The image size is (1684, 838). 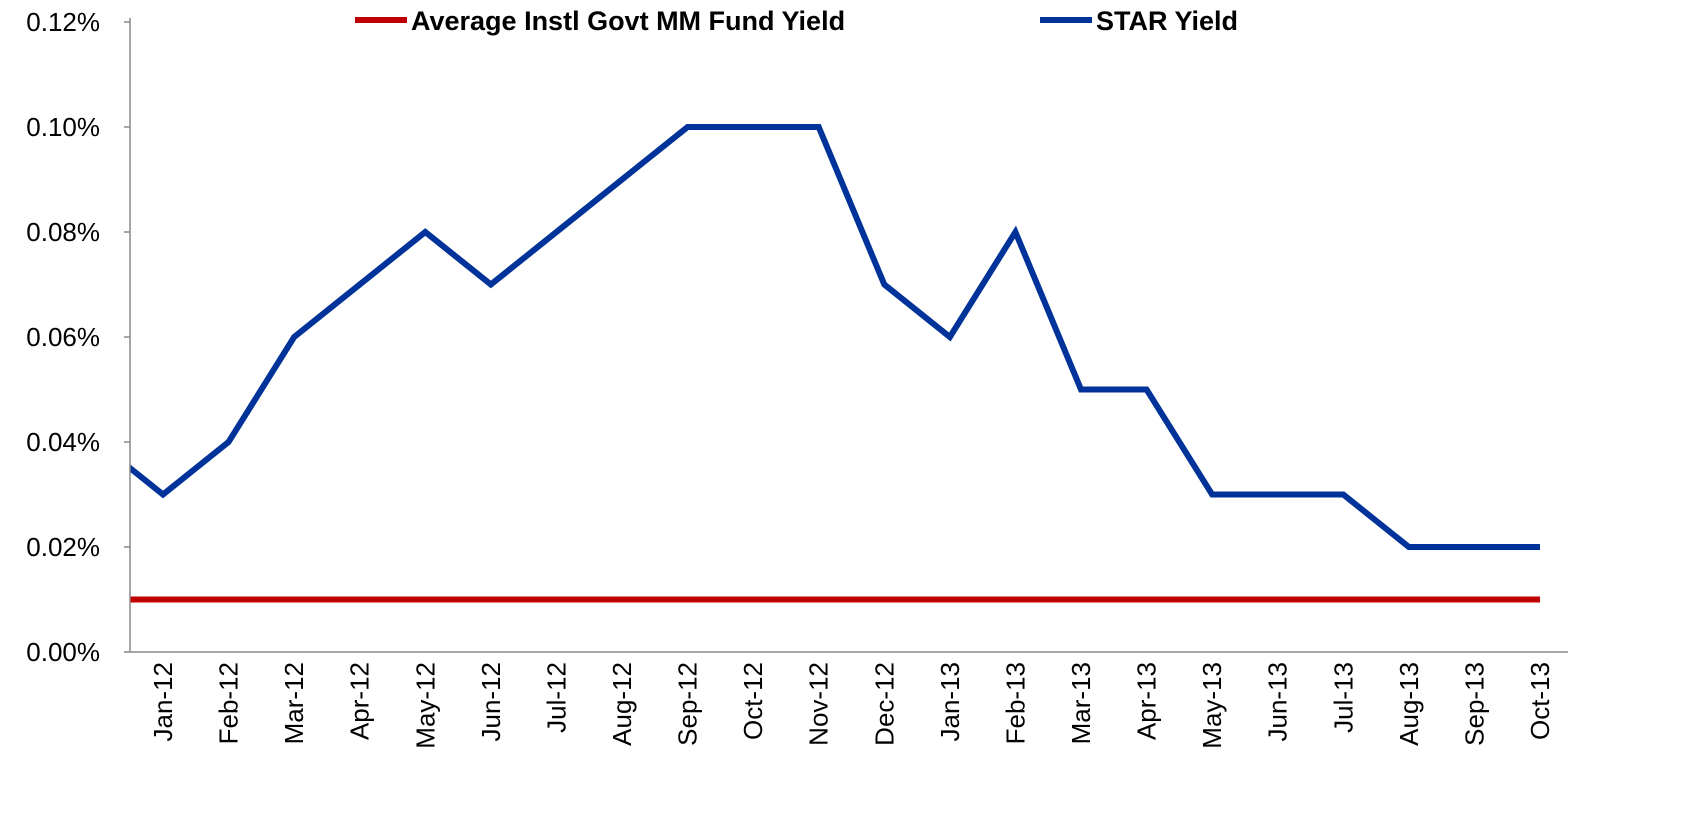 I want to click on x-tick-label: Nov-12, so click(x=819, y=704).